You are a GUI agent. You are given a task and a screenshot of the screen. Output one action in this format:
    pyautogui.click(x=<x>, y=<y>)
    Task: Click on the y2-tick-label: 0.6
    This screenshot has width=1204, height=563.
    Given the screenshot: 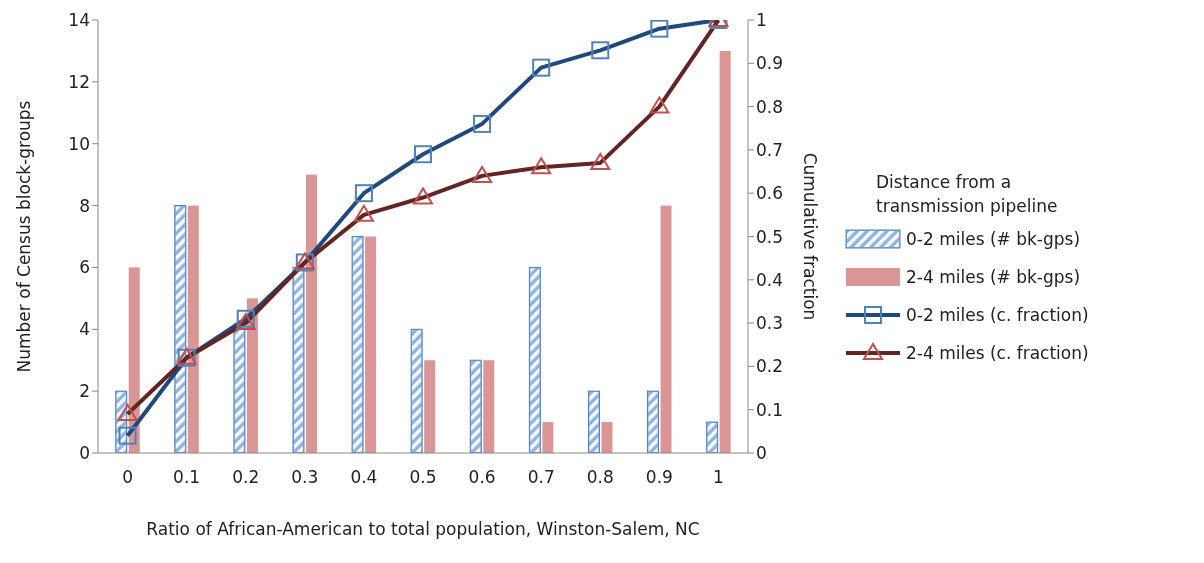 What is the action you would take?
    pyautogui.click(x=770, y=193)
    